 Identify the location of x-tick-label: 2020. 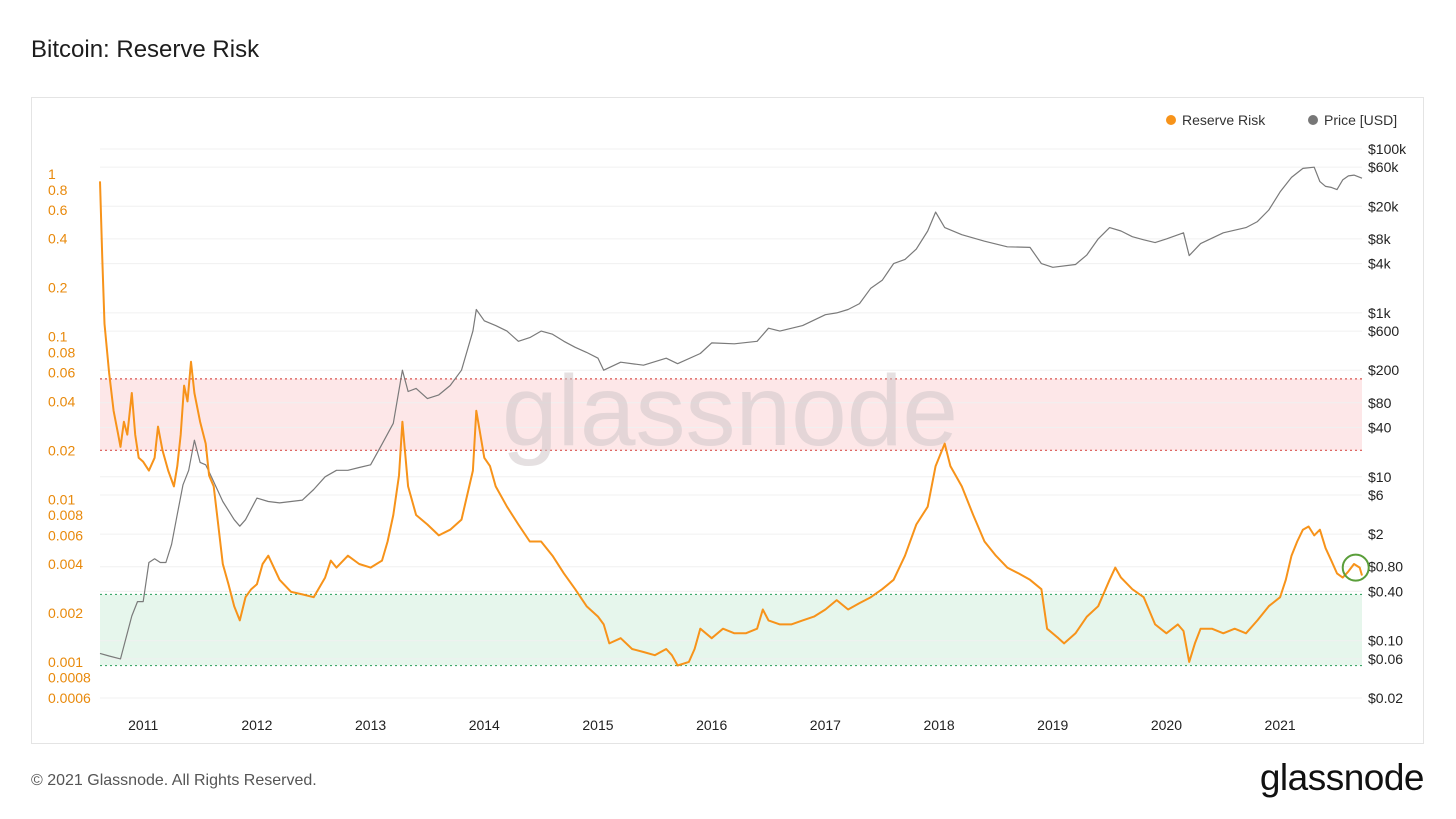
(1166, 725).